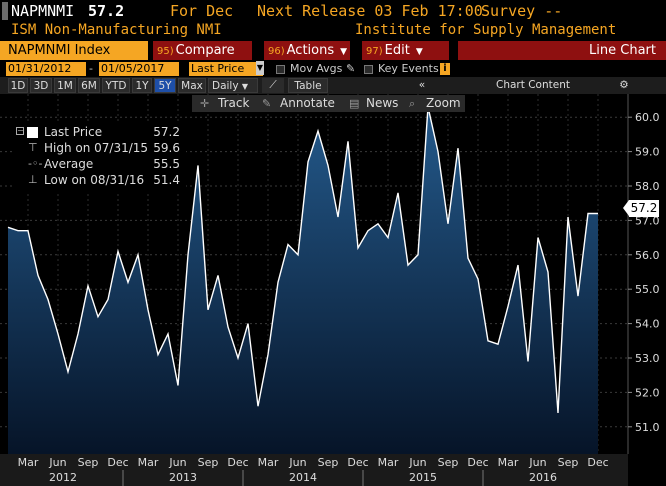 This screenshot has width=666, height=486. Describe the element at coordinates (647, 289) in the screenshot. I see `y-tick-label: 55.0` at that location.